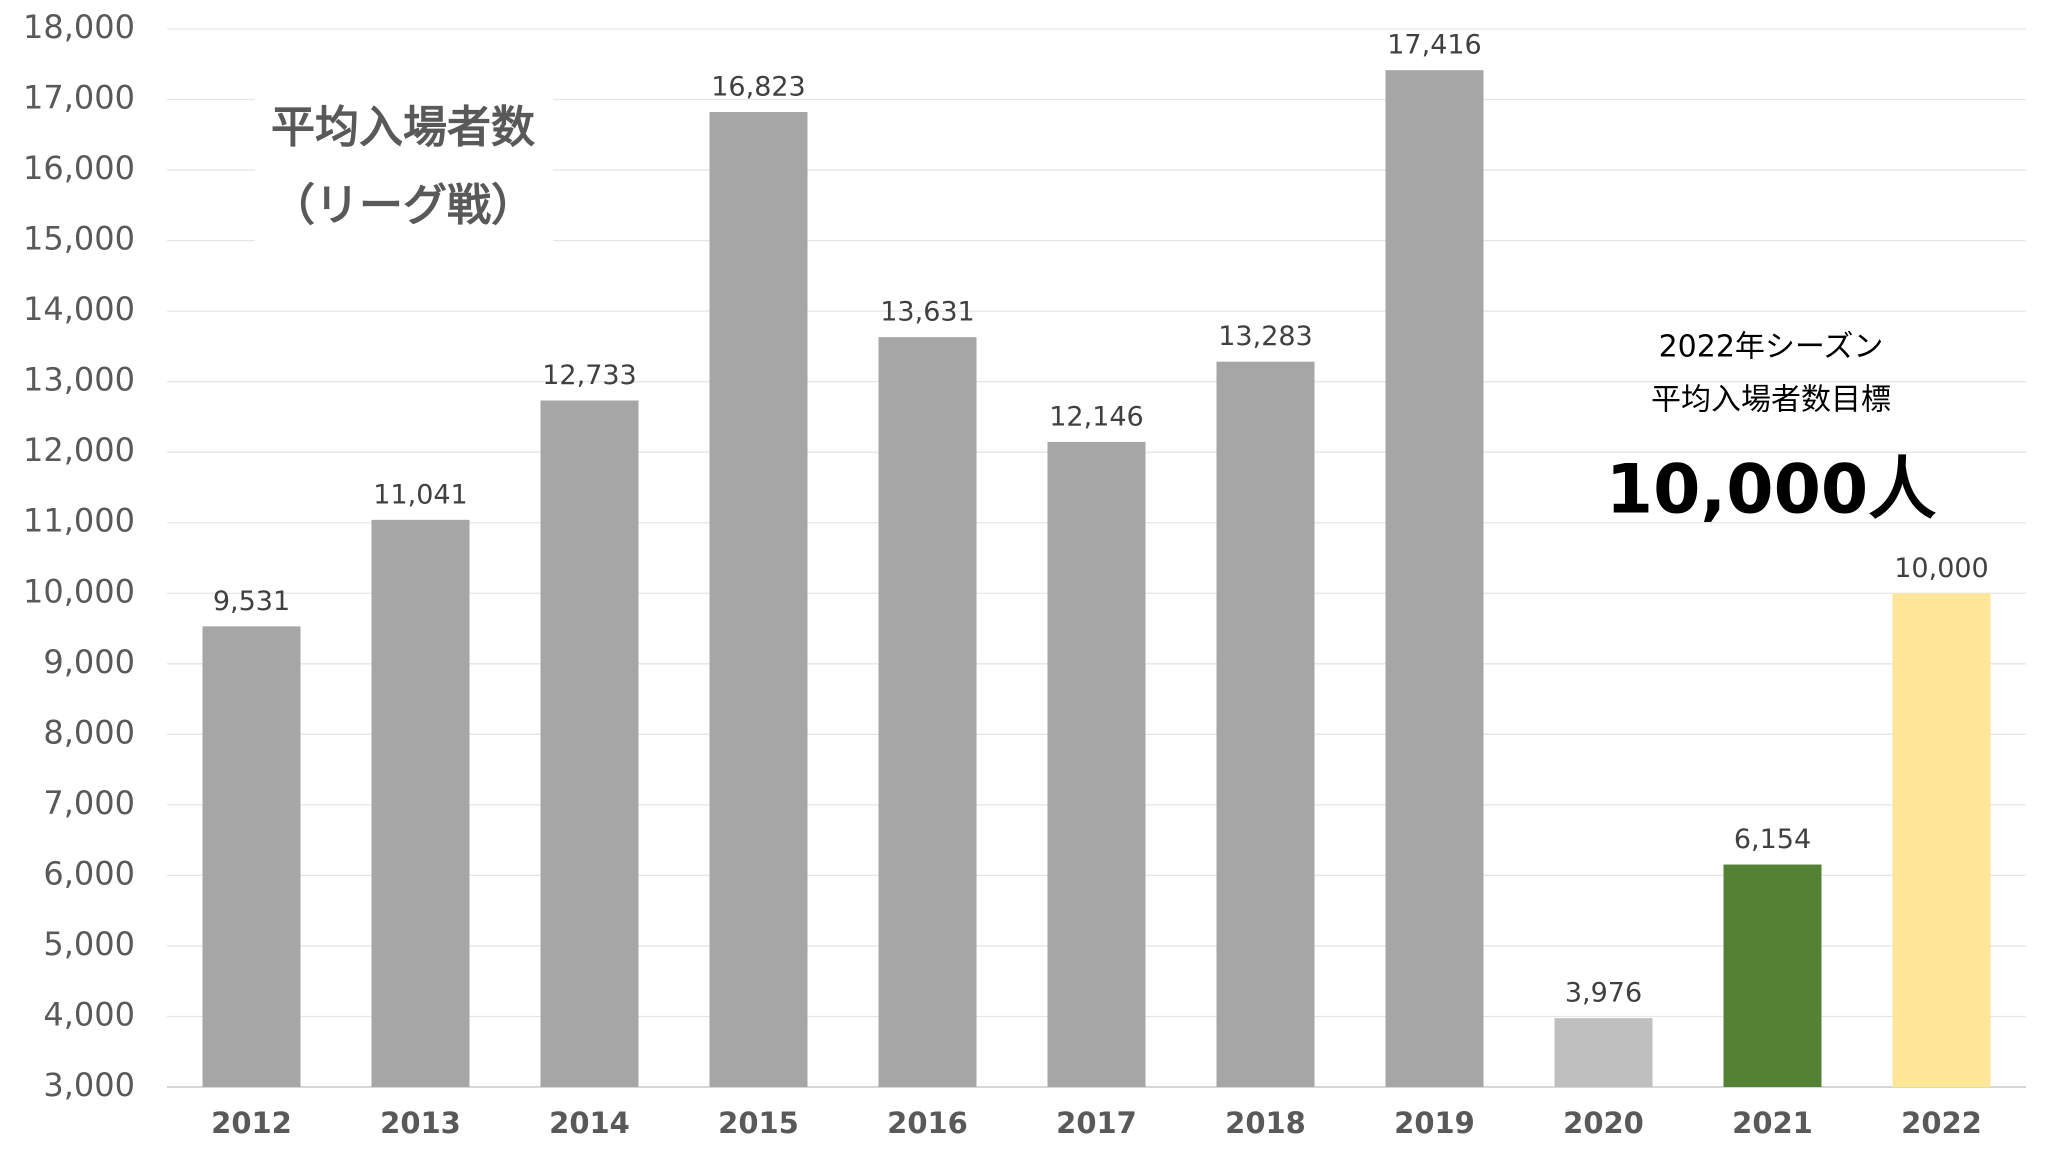  I want to click on y-tick-label: 7,000, so click(89, 803).